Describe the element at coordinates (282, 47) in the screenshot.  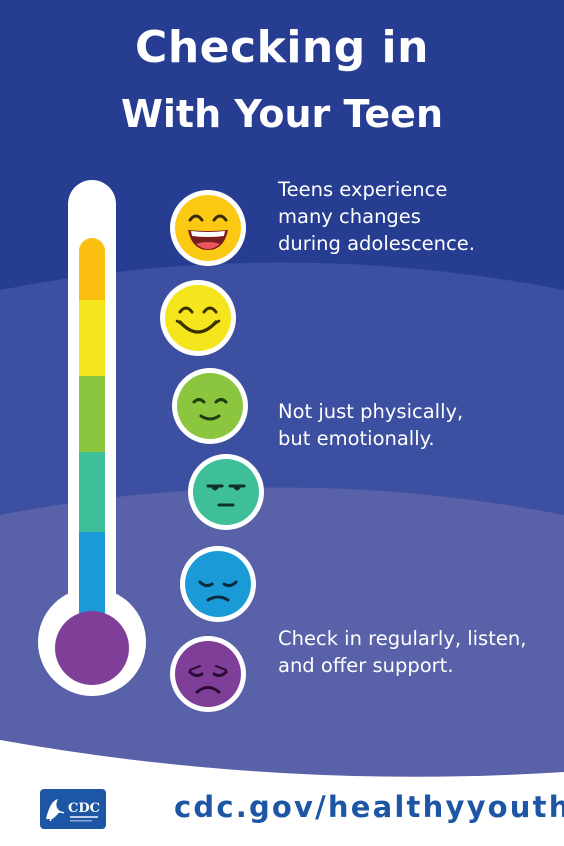
I see `title-line-1: Checking in` at that location.